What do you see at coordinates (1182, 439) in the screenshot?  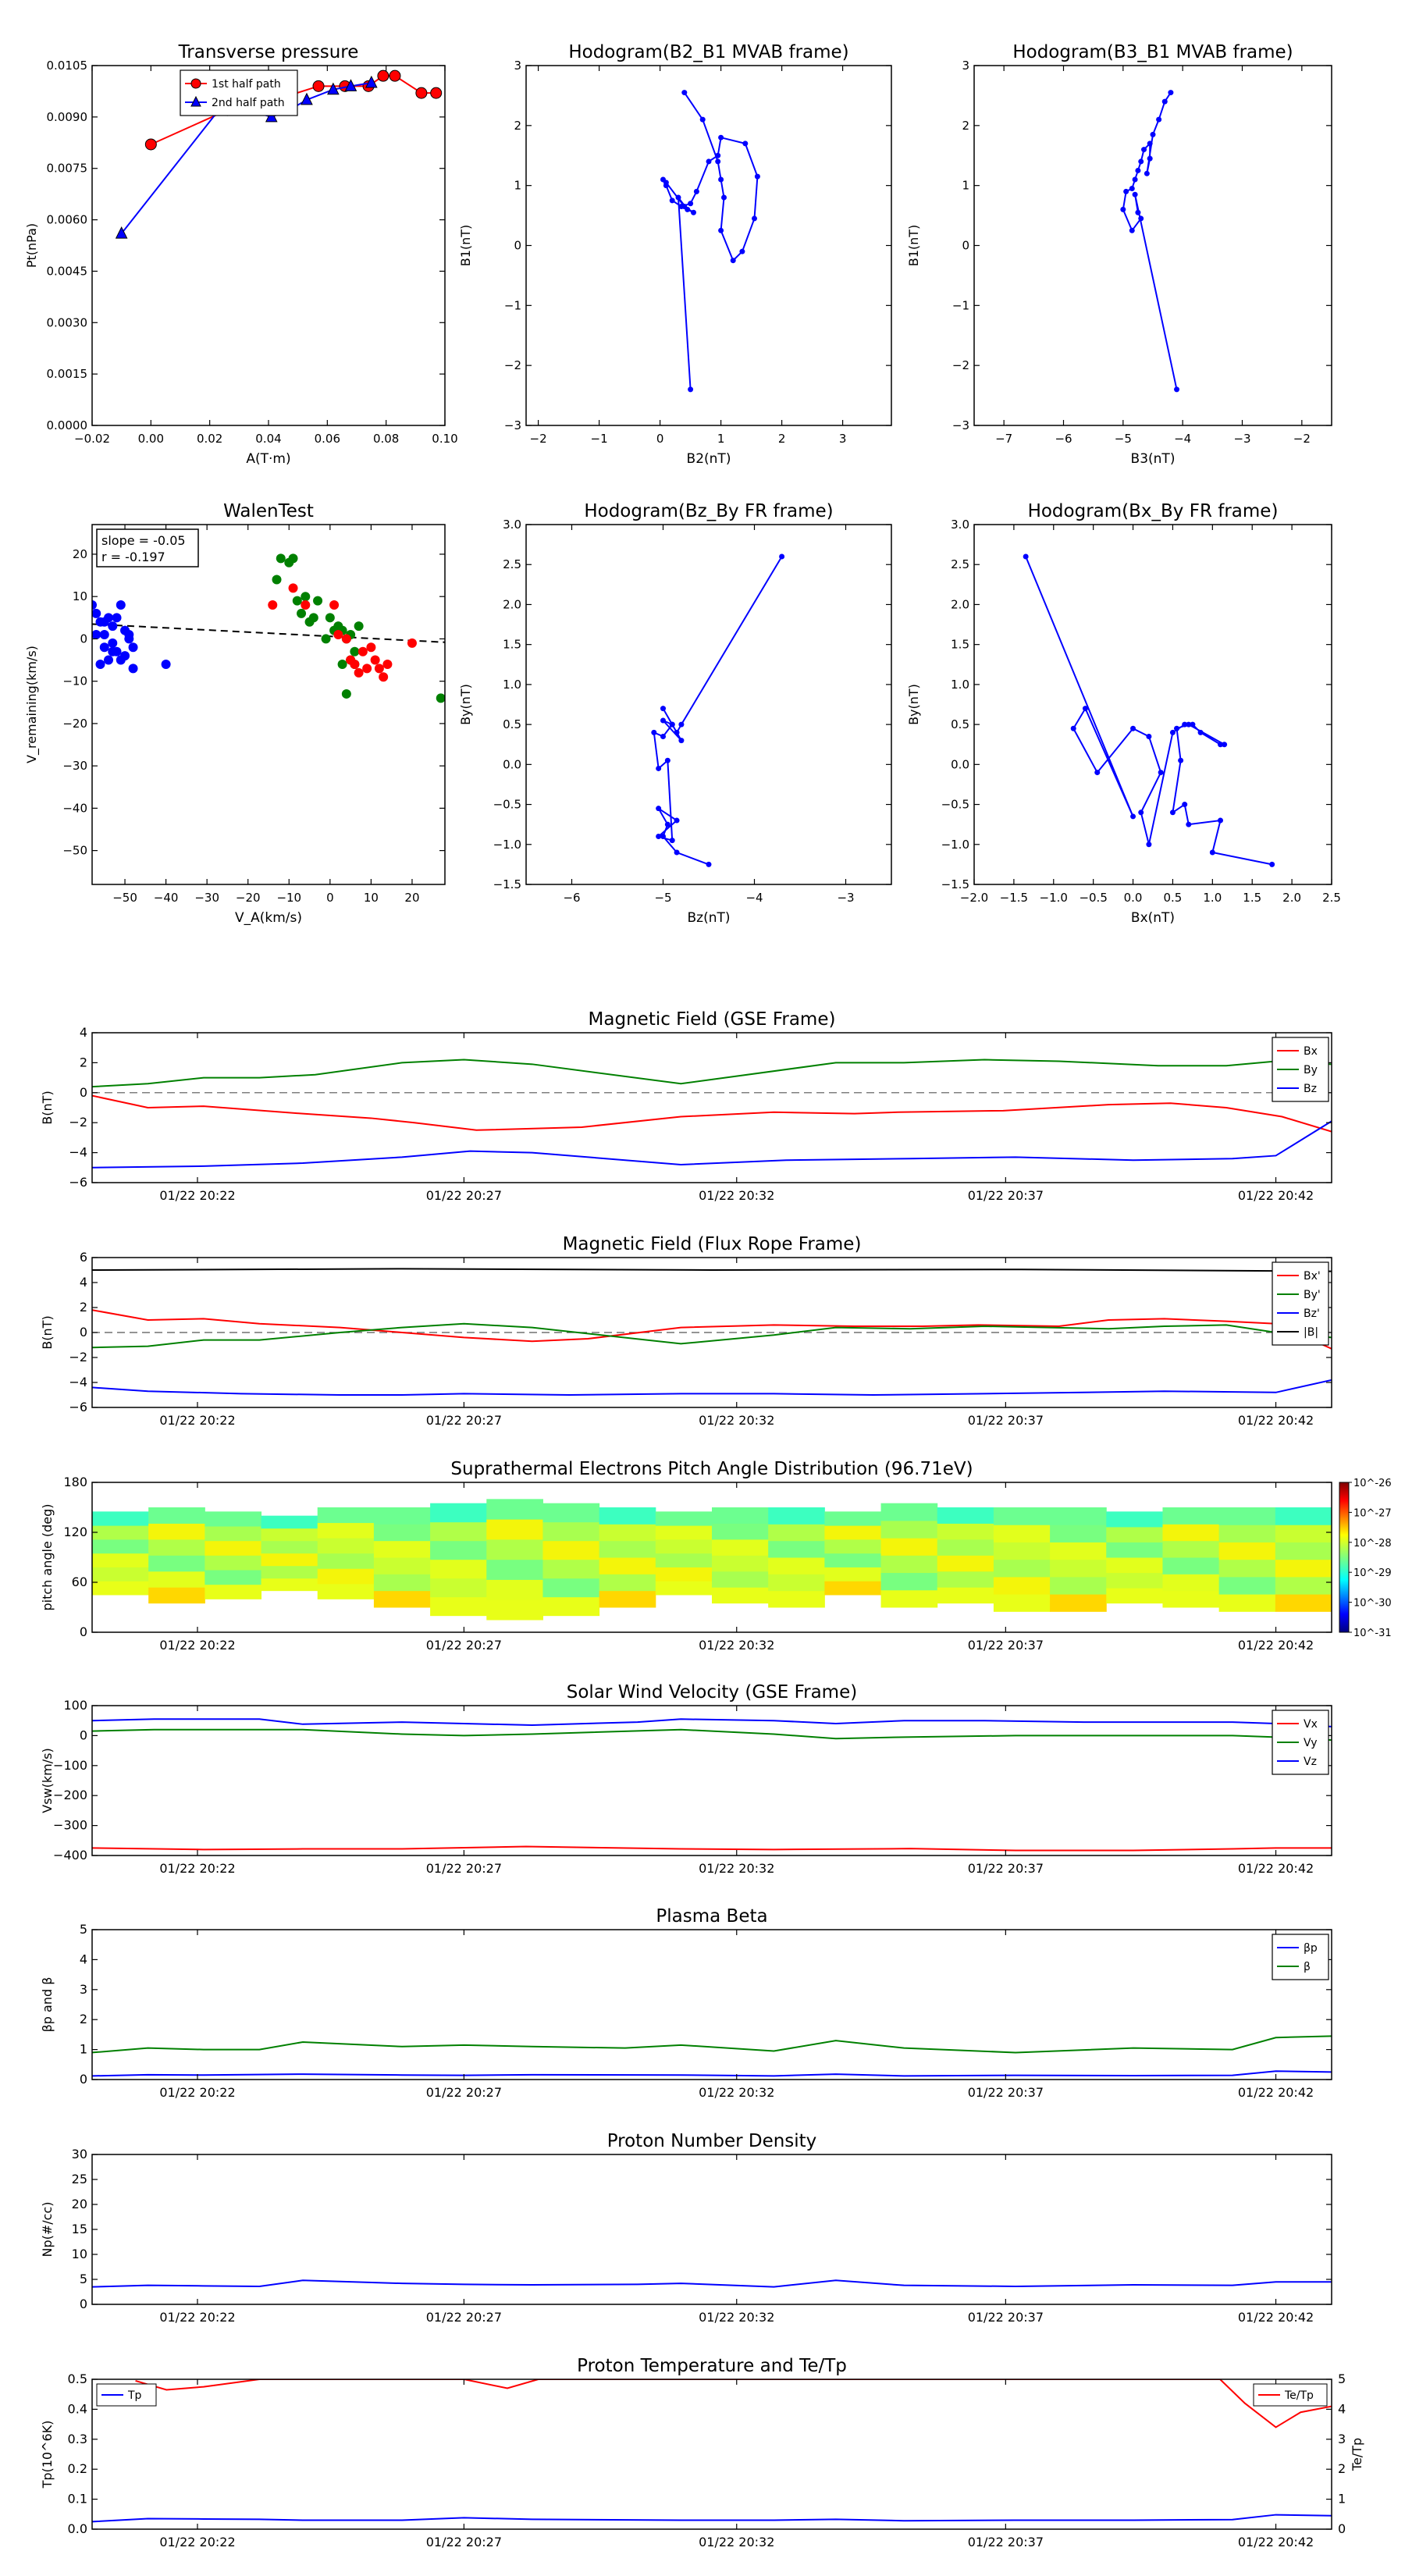 I see `x-tick-label: −4` at bounding box center [1182, 439].